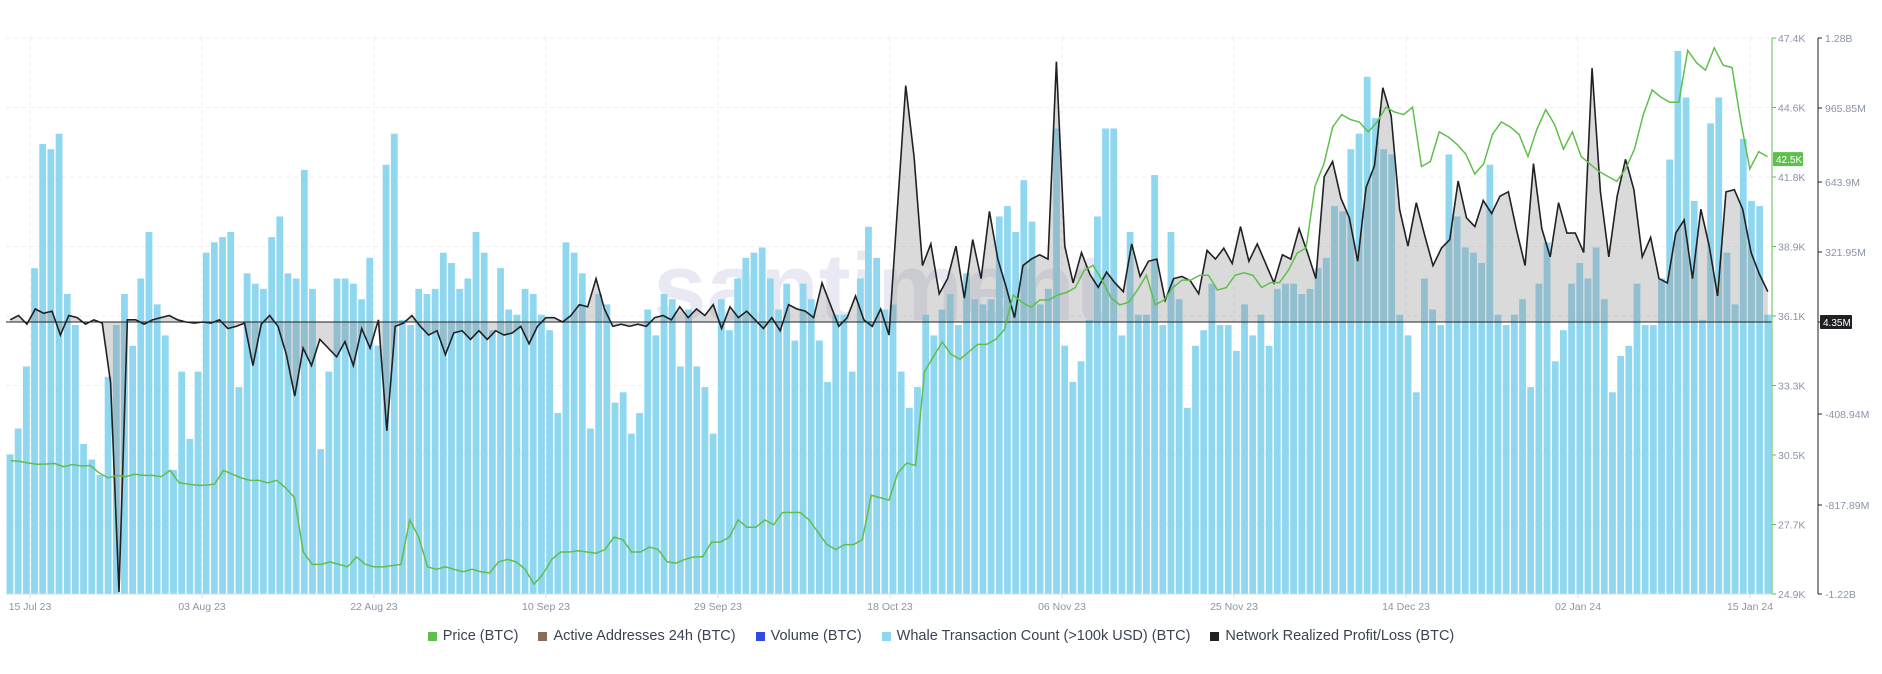 The height and width of the screenshot is (674, 1882). What do you see at coordinates (1845, 253) in the screenshot?
I see `nrpl-tick-label: 321.95M` at bounding box center [1845, 253].